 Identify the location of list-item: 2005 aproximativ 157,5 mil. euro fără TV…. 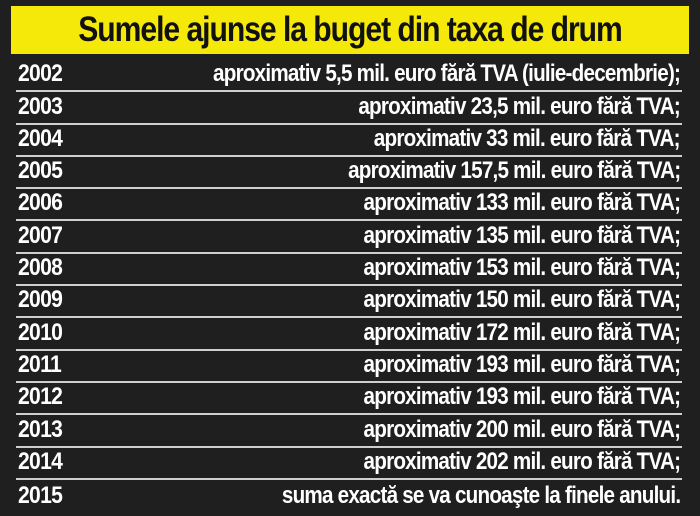
(349, 173).